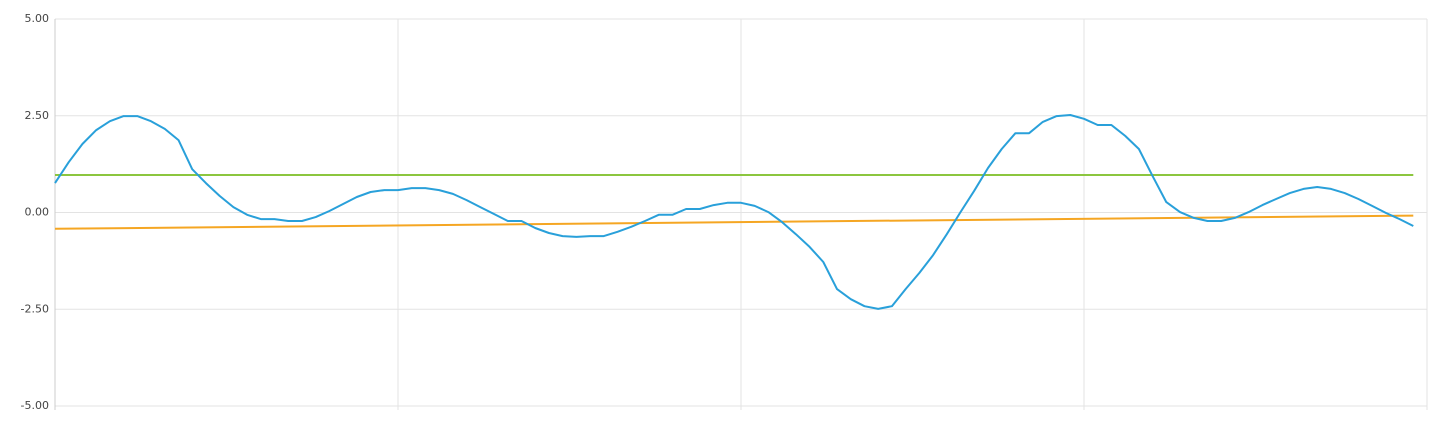  What do you see at coordinates (734, 222) in the screenshot?
I see `series-line` at bounding box center [734, 222].